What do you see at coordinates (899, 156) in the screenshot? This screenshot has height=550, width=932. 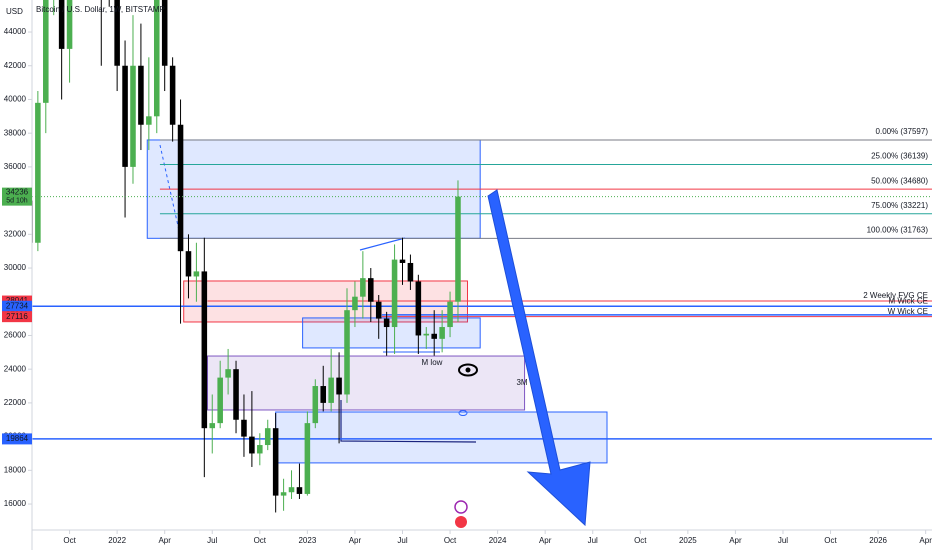 I see `fib-label: 25.00% (36139)` at bounding box center [899, 156].